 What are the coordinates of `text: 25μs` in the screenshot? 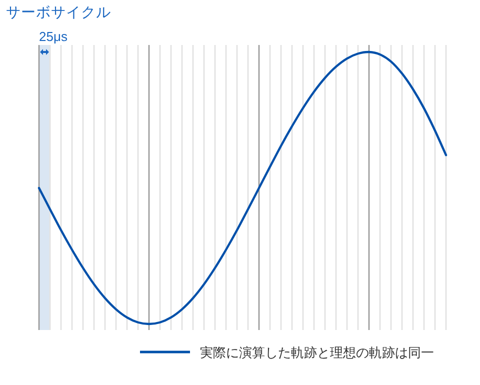 It's located at (53, 36).